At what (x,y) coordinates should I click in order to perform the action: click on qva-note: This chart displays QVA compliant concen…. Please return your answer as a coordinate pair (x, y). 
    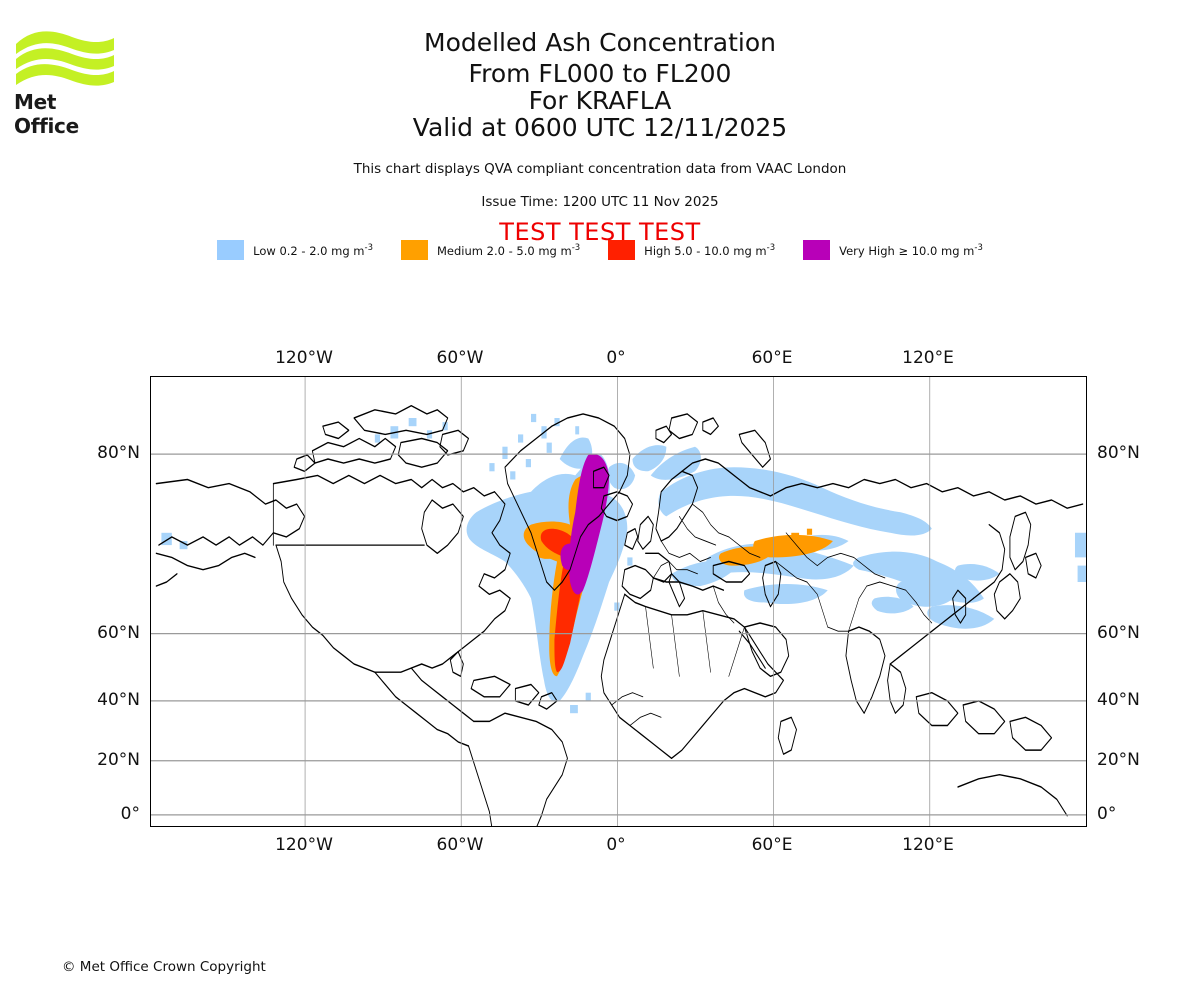
    Looking at the image, I should click on (600, 169).